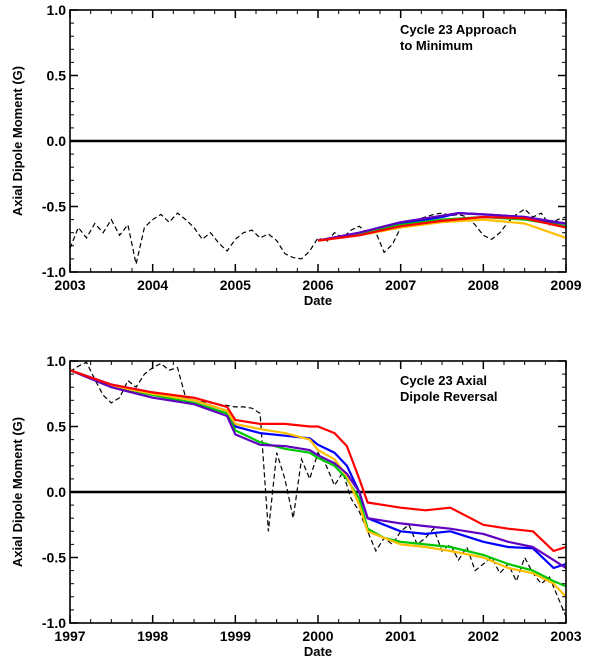  I want to click on chart-0-annotation-line-0: Cycle 23 Approach, so click(458, 29).